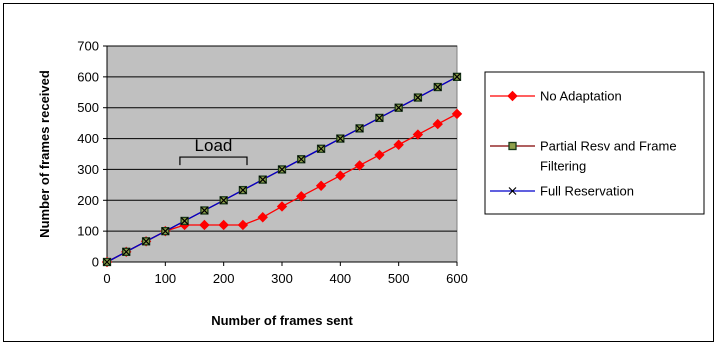 Image resolution: width=719 pixels, height=347 pixels. Describe the element at coordinates (165, 278) in the screenshot. I see `x-tick-label: 100` at that location.